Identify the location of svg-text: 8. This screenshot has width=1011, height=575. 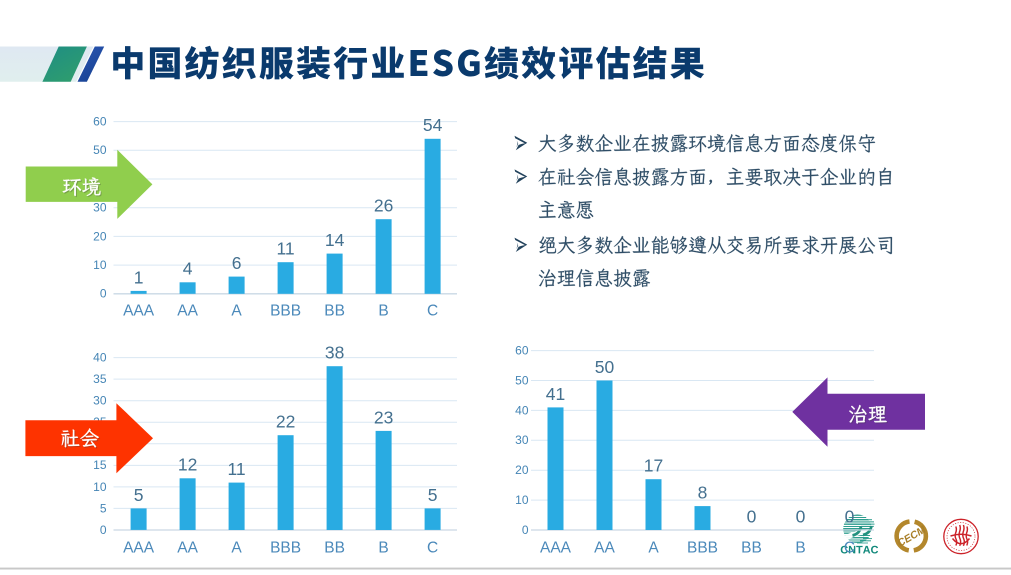
(703, 493).